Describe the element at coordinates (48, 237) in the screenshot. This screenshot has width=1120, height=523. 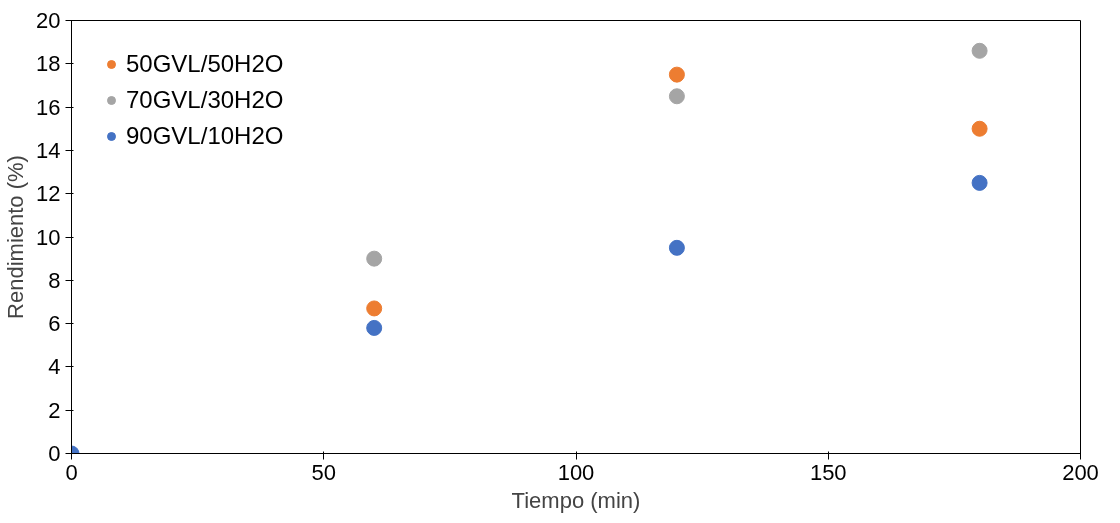
I see `y-tick-label: 10` at that location.